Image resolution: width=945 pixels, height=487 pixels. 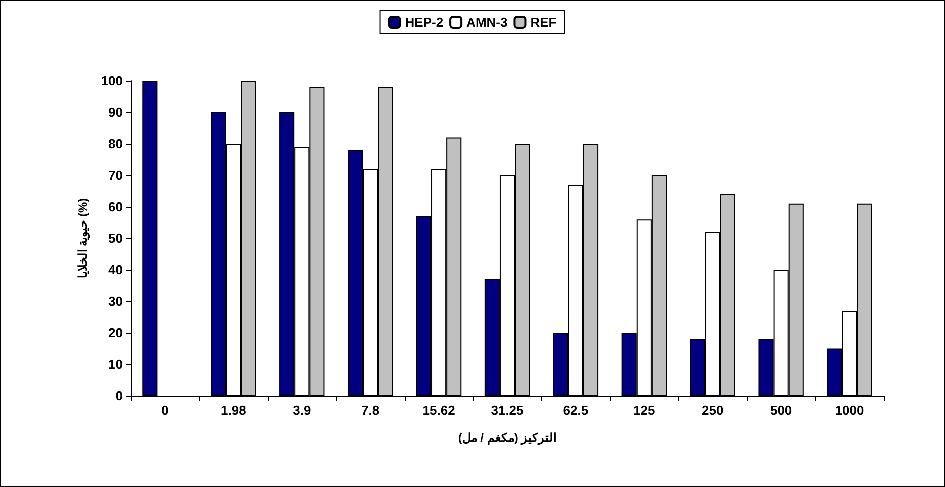 What do you see at coordinates (115, 301) in the screenshot?
I see `y-tick-label: 30` at bounding box center [115, 301].